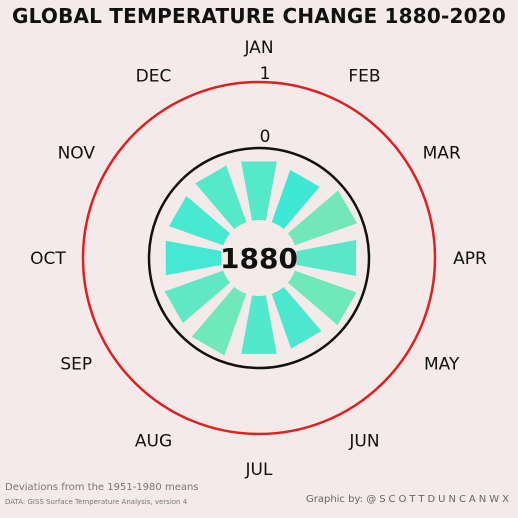 The height and width of the screenshot is (518, 518). Describe the element at coordinates (259, 470) in the screenshot. I see `month-label-jul: JUL` at that location.